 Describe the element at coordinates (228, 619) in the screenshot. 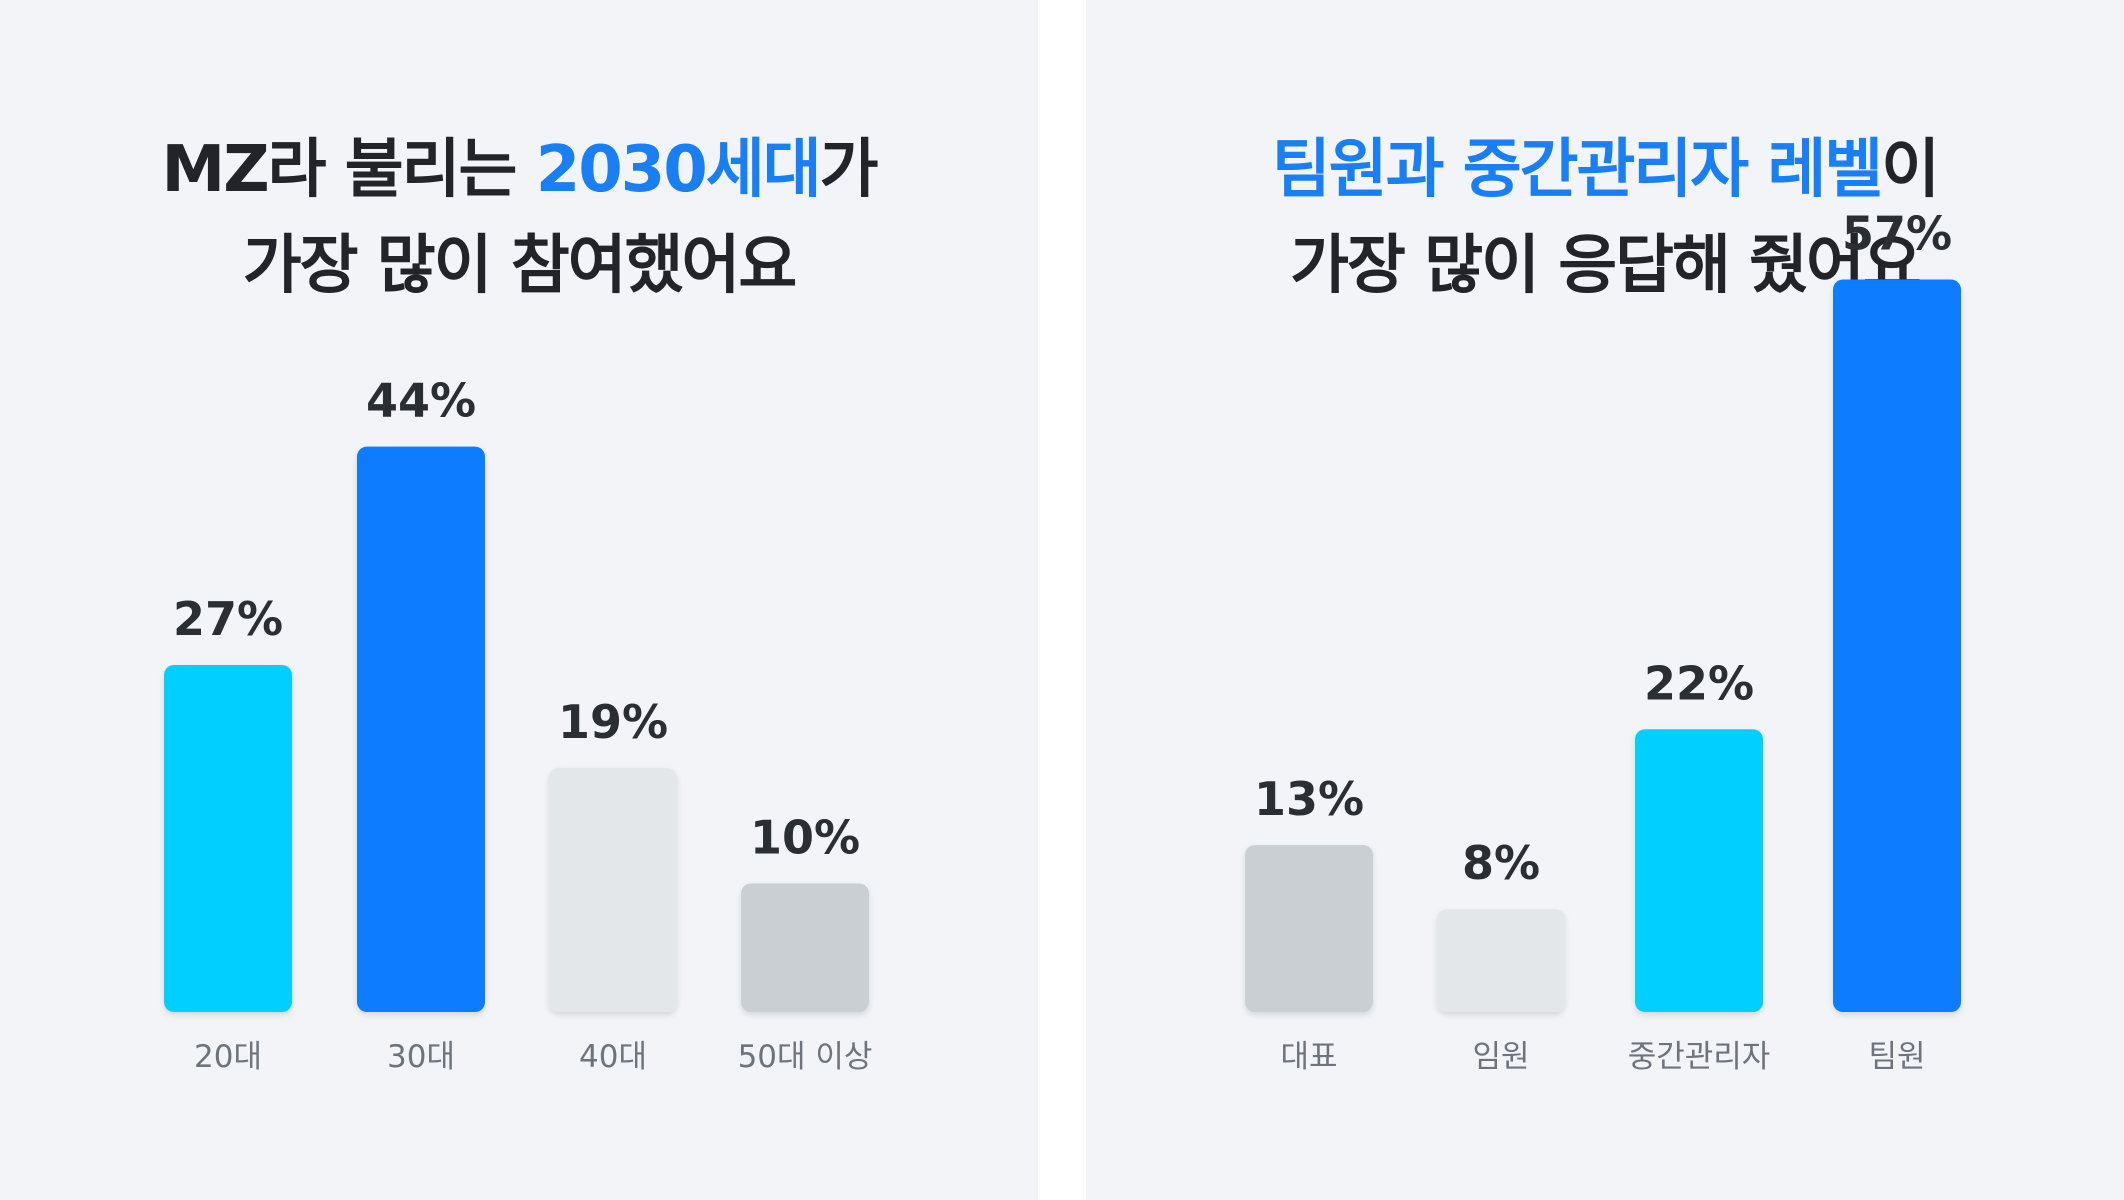

I see `left-value-label-1: 27%` at that location.